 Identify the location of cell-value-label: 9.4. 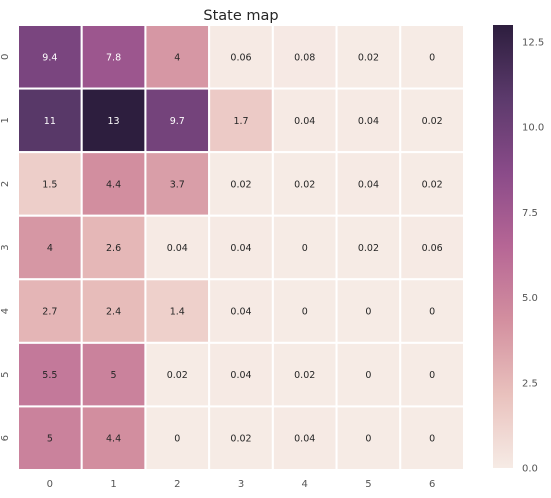
(49, 57).